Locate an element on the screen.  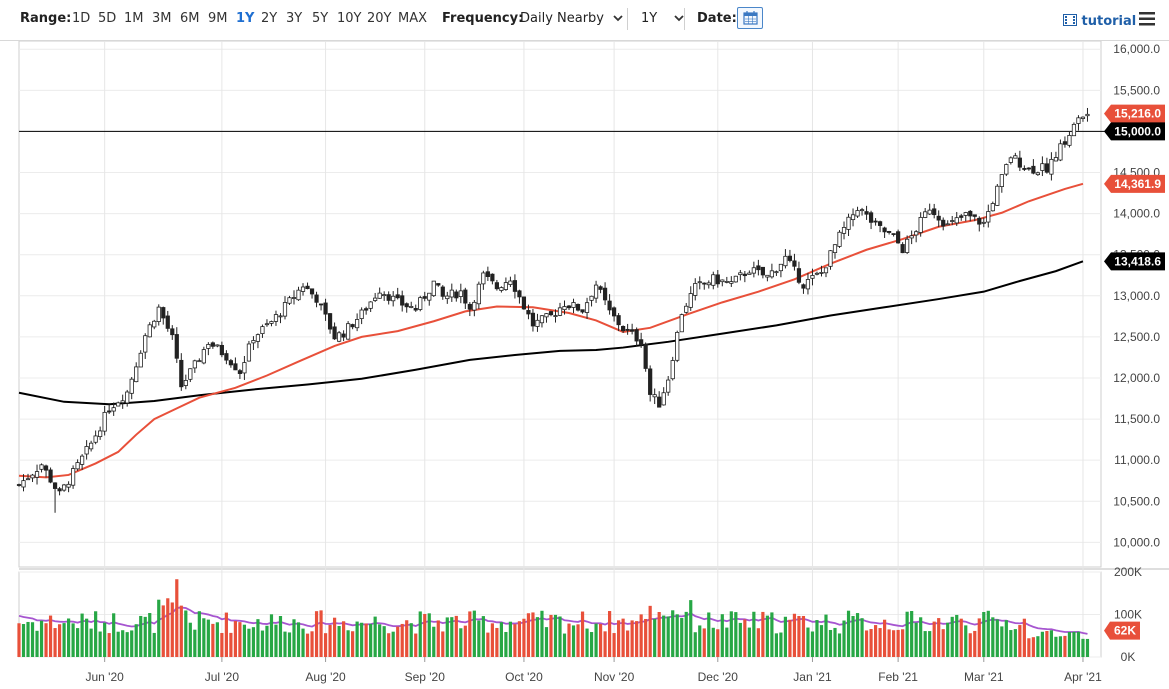
period-select: 1Y is located at coordinates (663, 18).